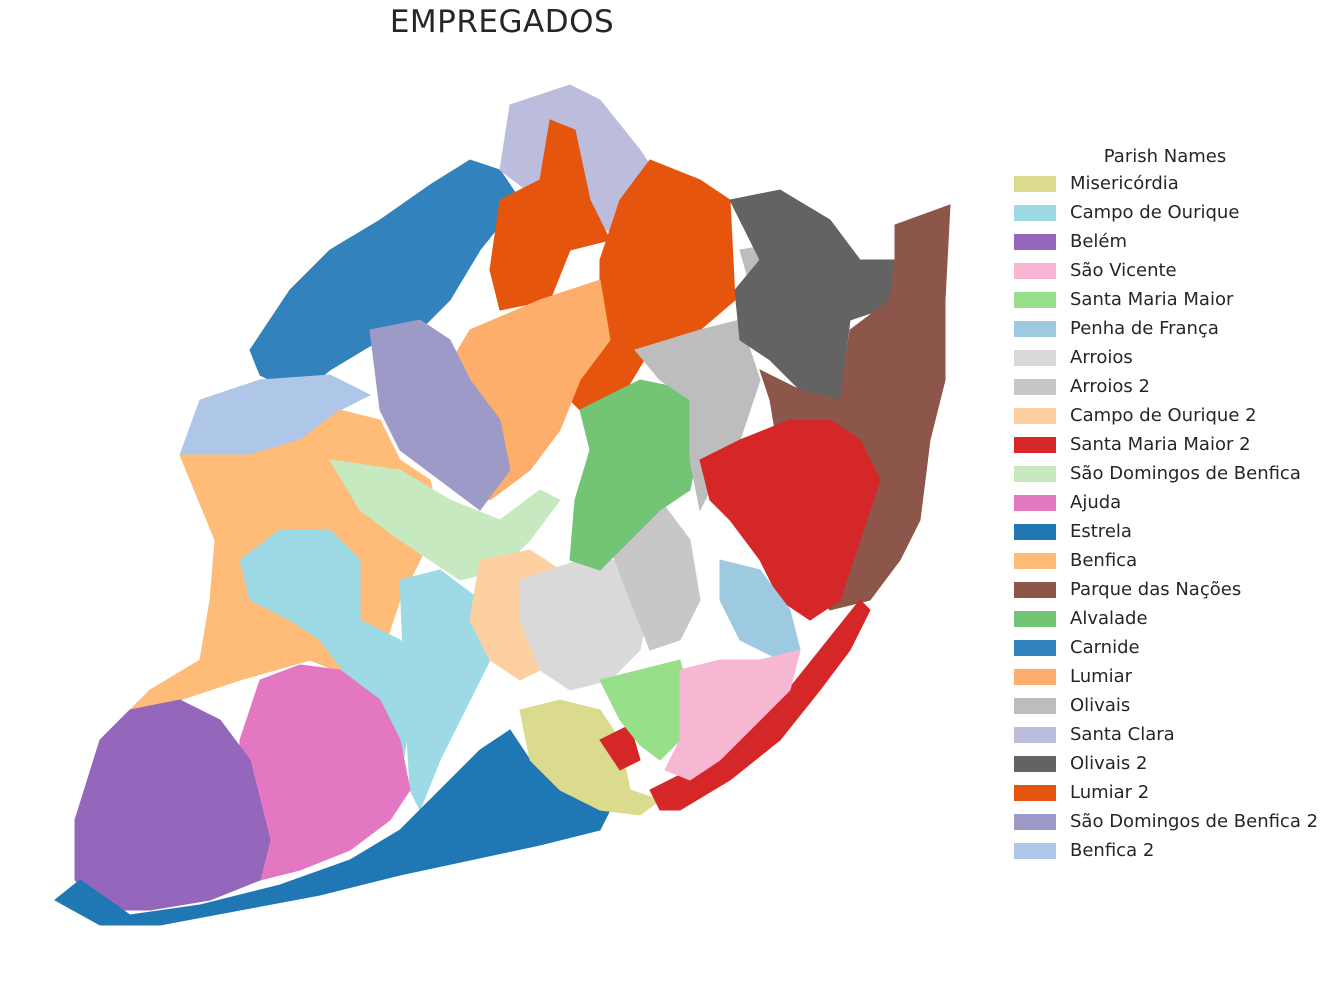 The height and width of the screenshot is (984, 1334). I want to click on legend-item: Arroios, so click(1171, 357).